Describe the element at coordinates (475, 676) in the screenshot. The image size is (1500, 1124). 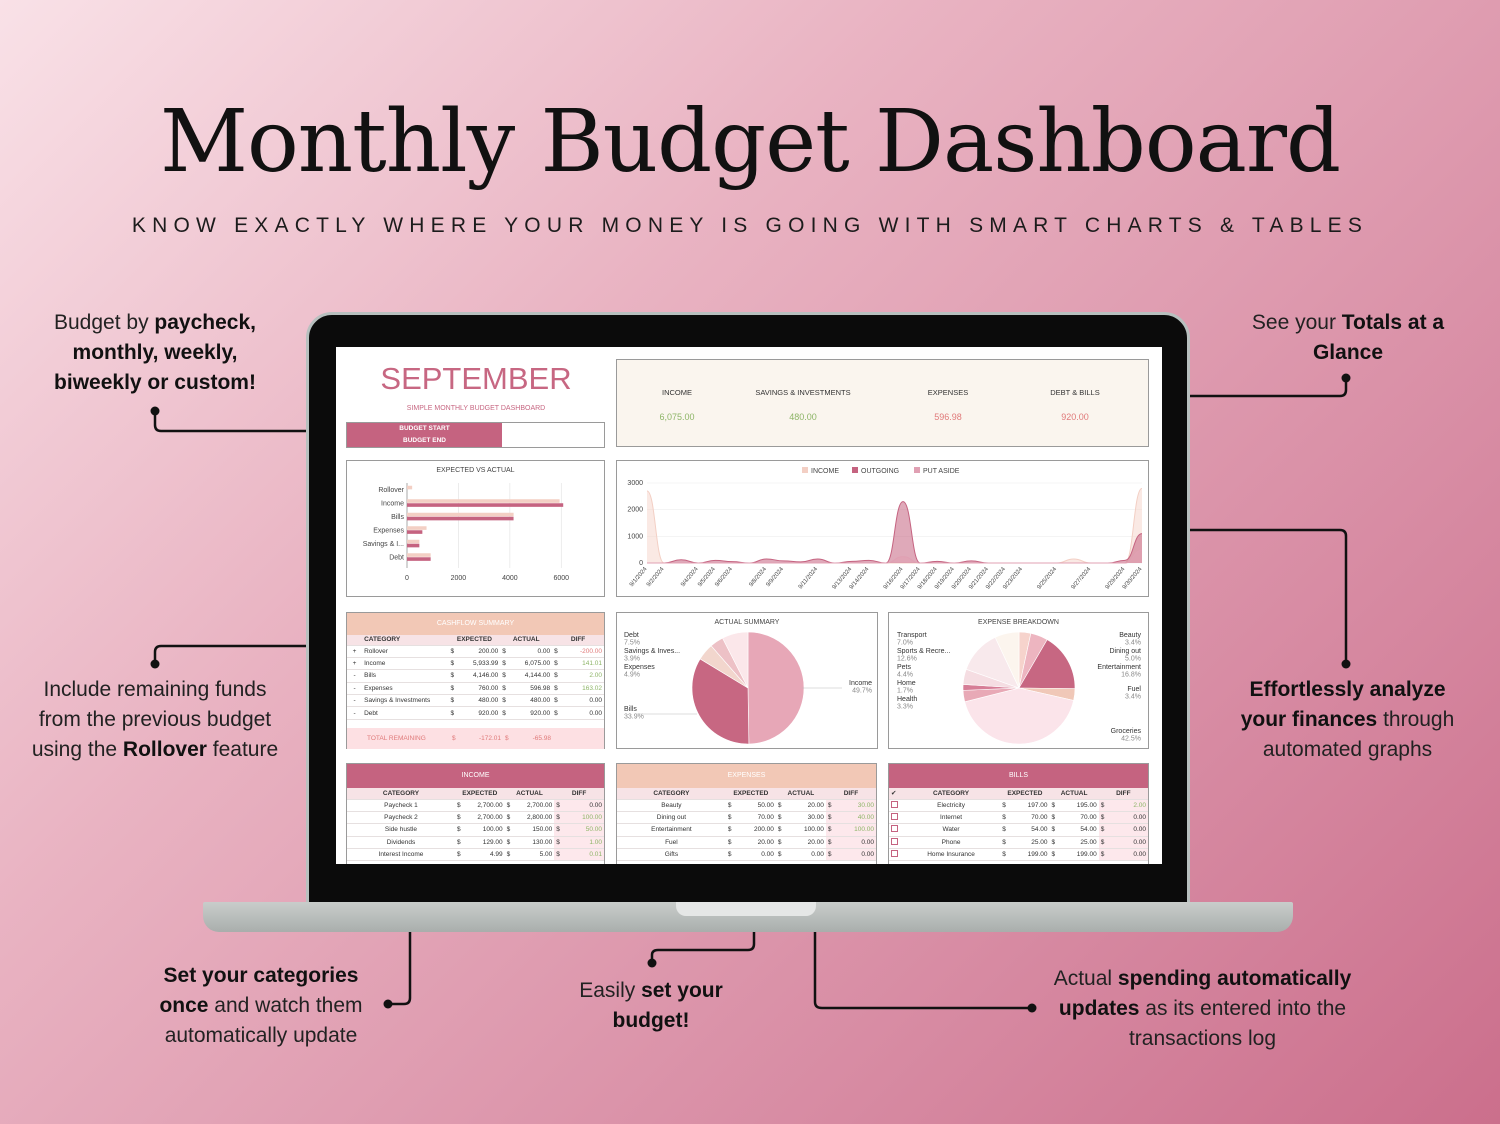
I see `cashflow-row: - Bills $4,146.00 $4,144.00 $2.00` at that location.